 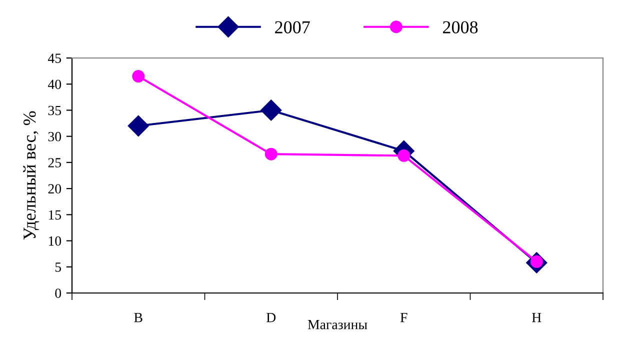 What do you see at coordinates (55, 111) in the screenshot?
I see `y-tick-label: 35` at bounding box center [55, 111].